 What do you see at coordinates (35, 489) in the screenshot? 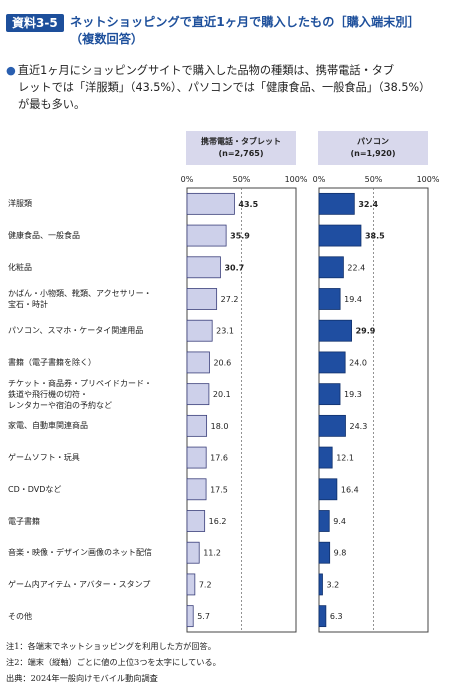
I see `category-label-line: CD・DVDなど` at bounding box center [35, 489].